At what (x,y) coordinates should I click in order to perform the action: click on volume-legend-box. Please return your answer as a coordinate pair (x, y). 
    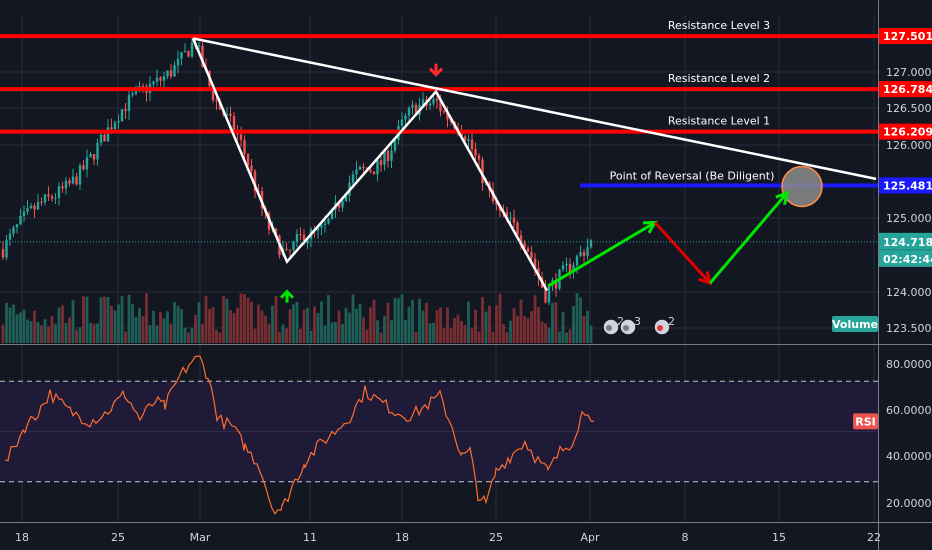
    Looking at the image, I should click on (855, 324).